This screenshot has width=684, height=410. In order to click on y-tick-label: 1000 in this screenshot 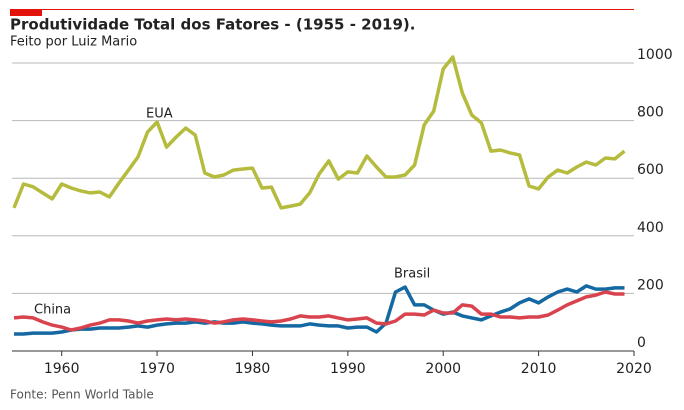, I will do `click(655, 55)`.